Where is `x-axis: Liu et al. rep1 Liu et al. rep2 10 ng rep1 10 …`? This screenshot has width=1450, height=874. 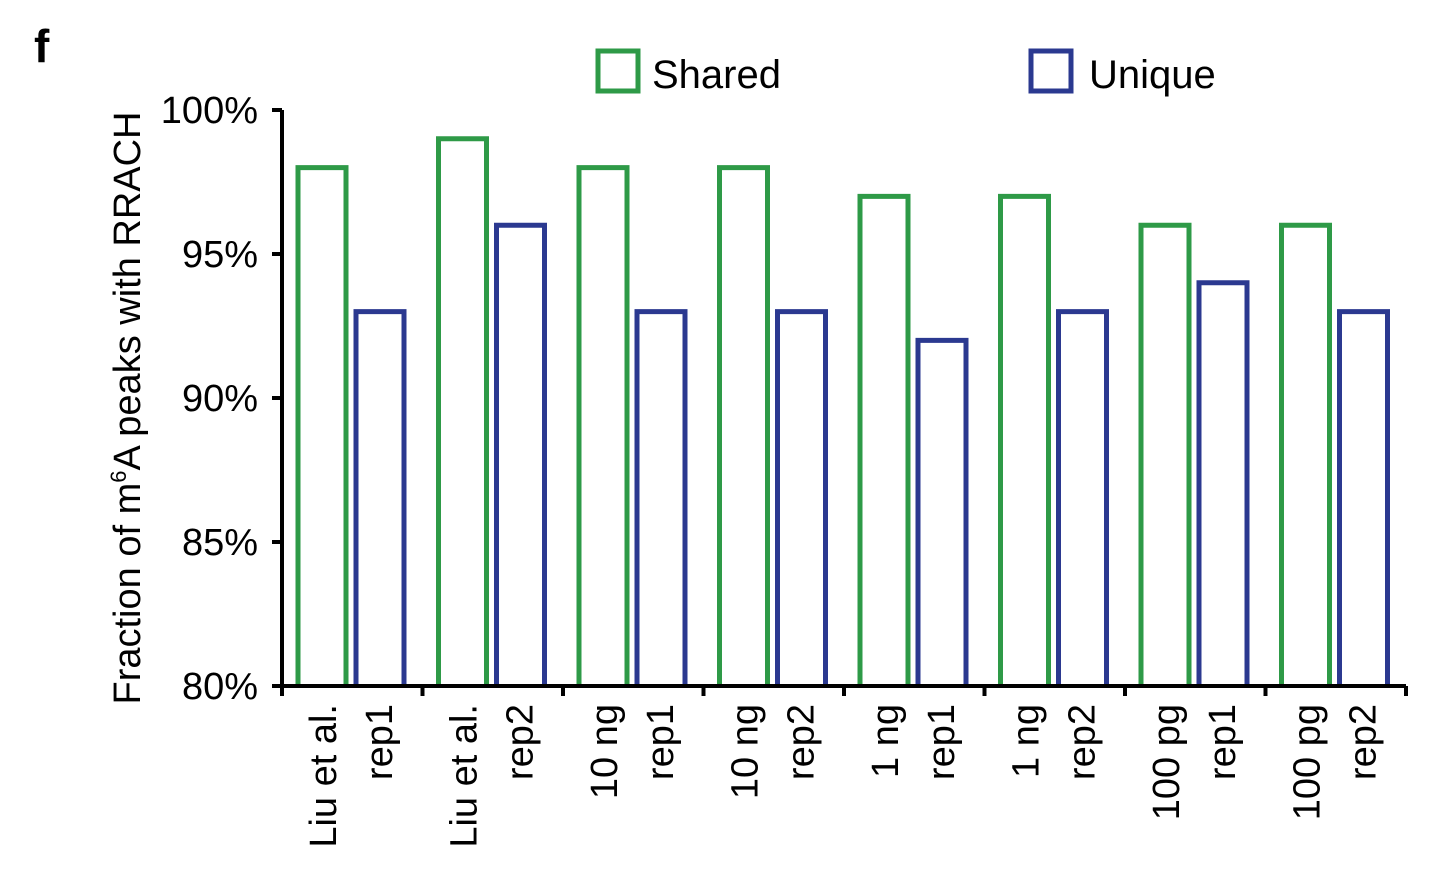 x-axis: Liu et al. rep1 Liu et al. rep2 10 ng rep1 10 … is located at coordinates (844, 766).